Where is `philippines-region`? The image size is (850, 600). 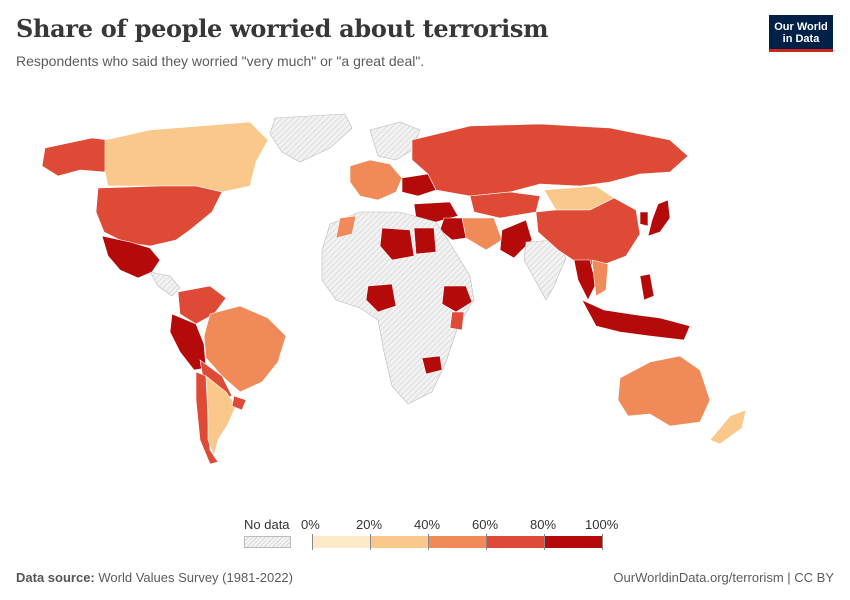
philippines-region is located at coordinates (647, 287).